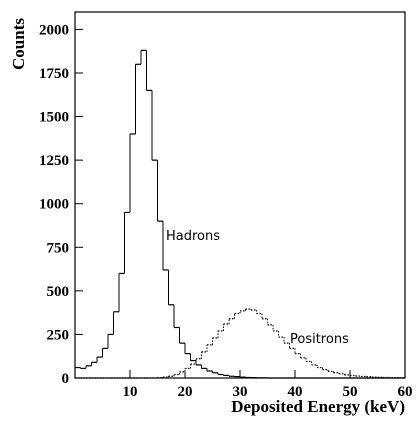 Image resolution: width=419 pixels, height=423 pixels. What do you see at coordinates (295, 392) in the screenshot?
I see `x-tick-label: 40` at bounding box center [295, 392].